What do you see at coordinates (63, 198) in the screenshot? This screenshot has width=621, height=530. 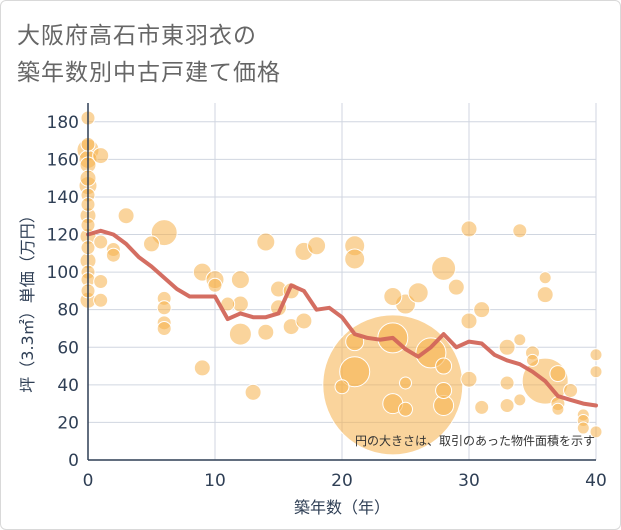 I see `y-tick-label: 140` at bounding box center [63, 198].